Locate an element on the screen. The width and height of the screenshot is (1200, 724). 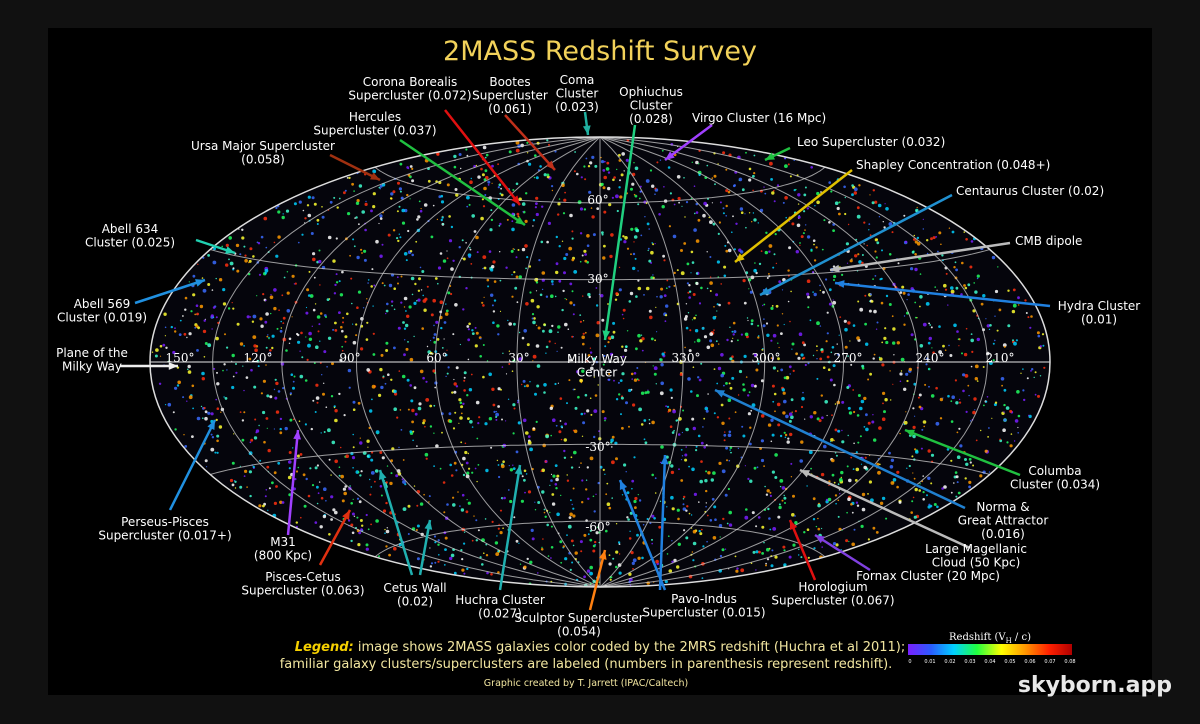
label-line: Abell 634 is located at coordinates (130, 229).